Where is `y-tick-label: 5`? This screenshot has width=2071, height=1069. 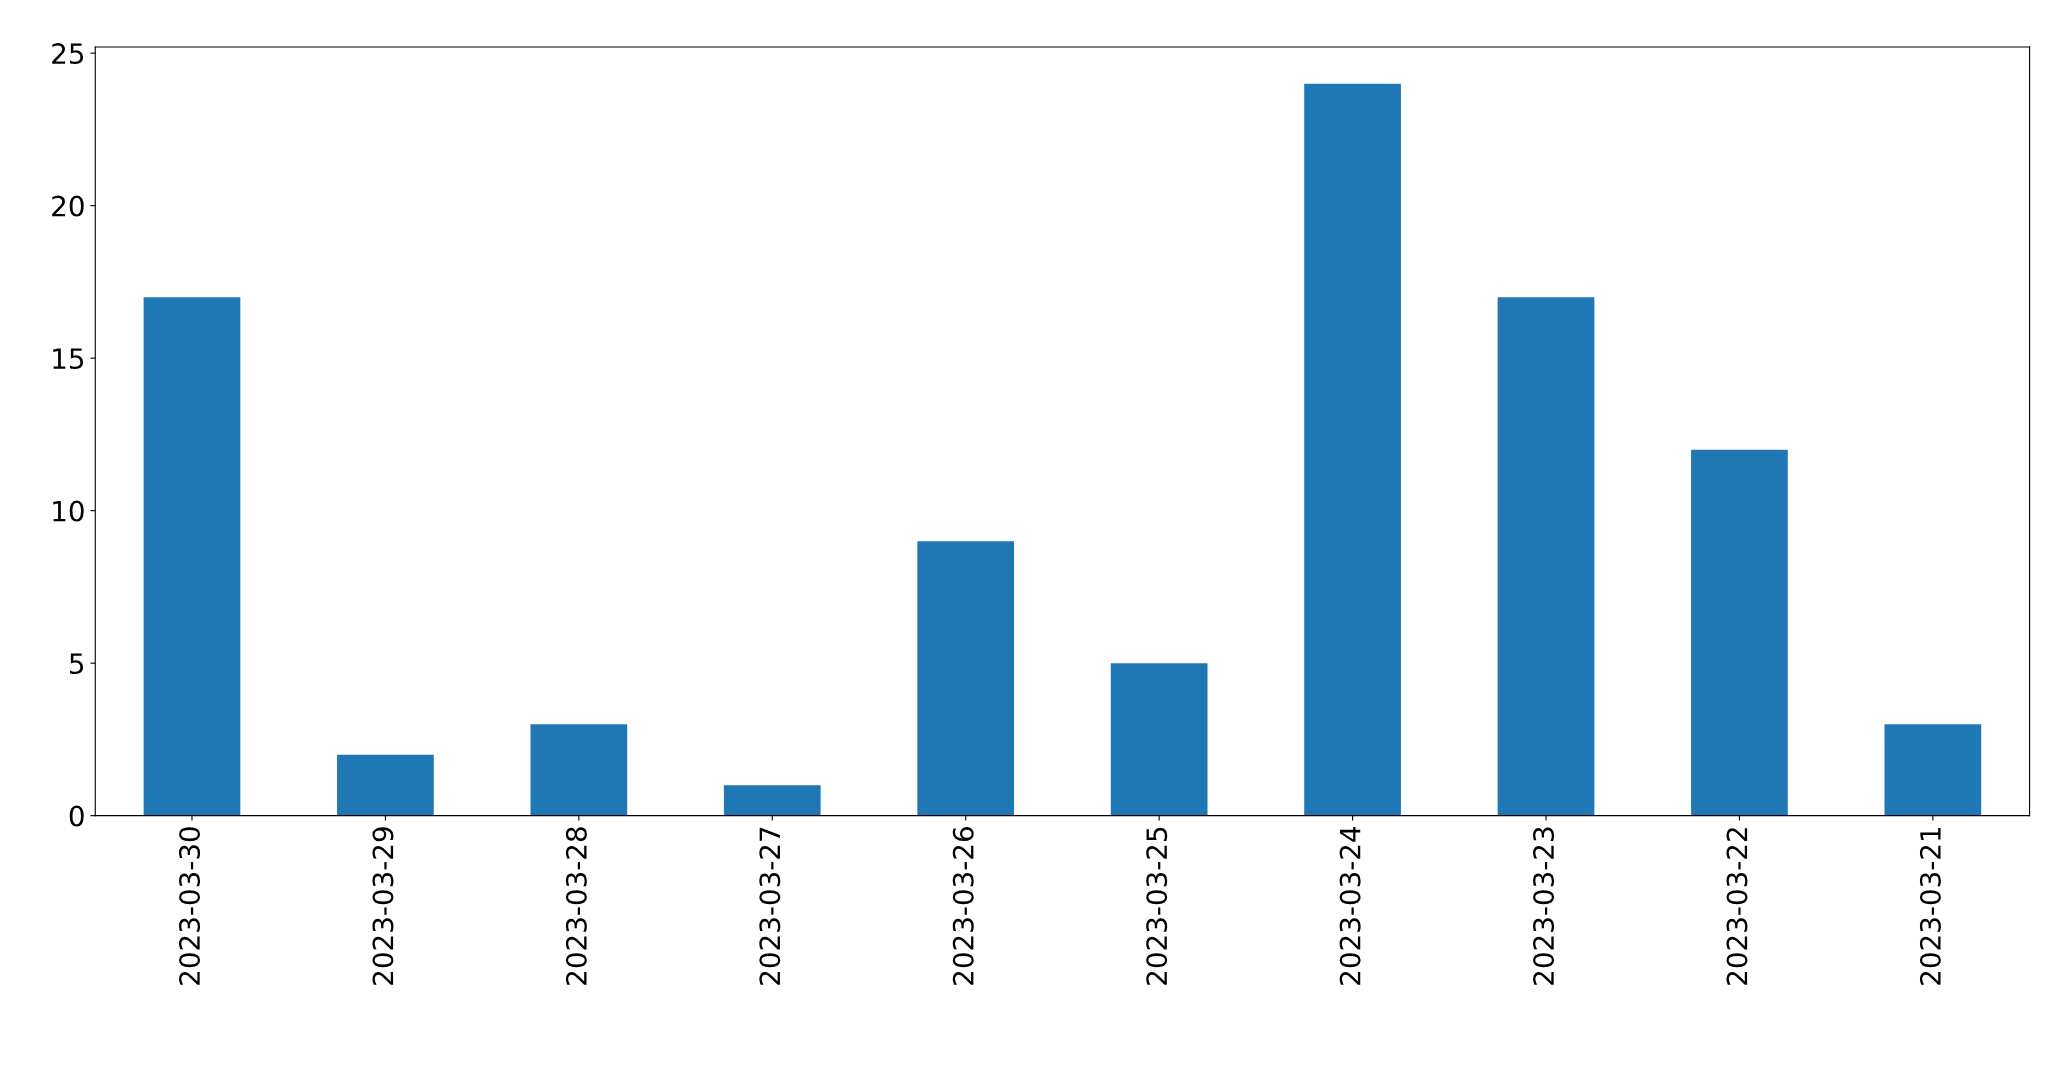 y-tick-label: 5 is located at coordinates (77, 664).